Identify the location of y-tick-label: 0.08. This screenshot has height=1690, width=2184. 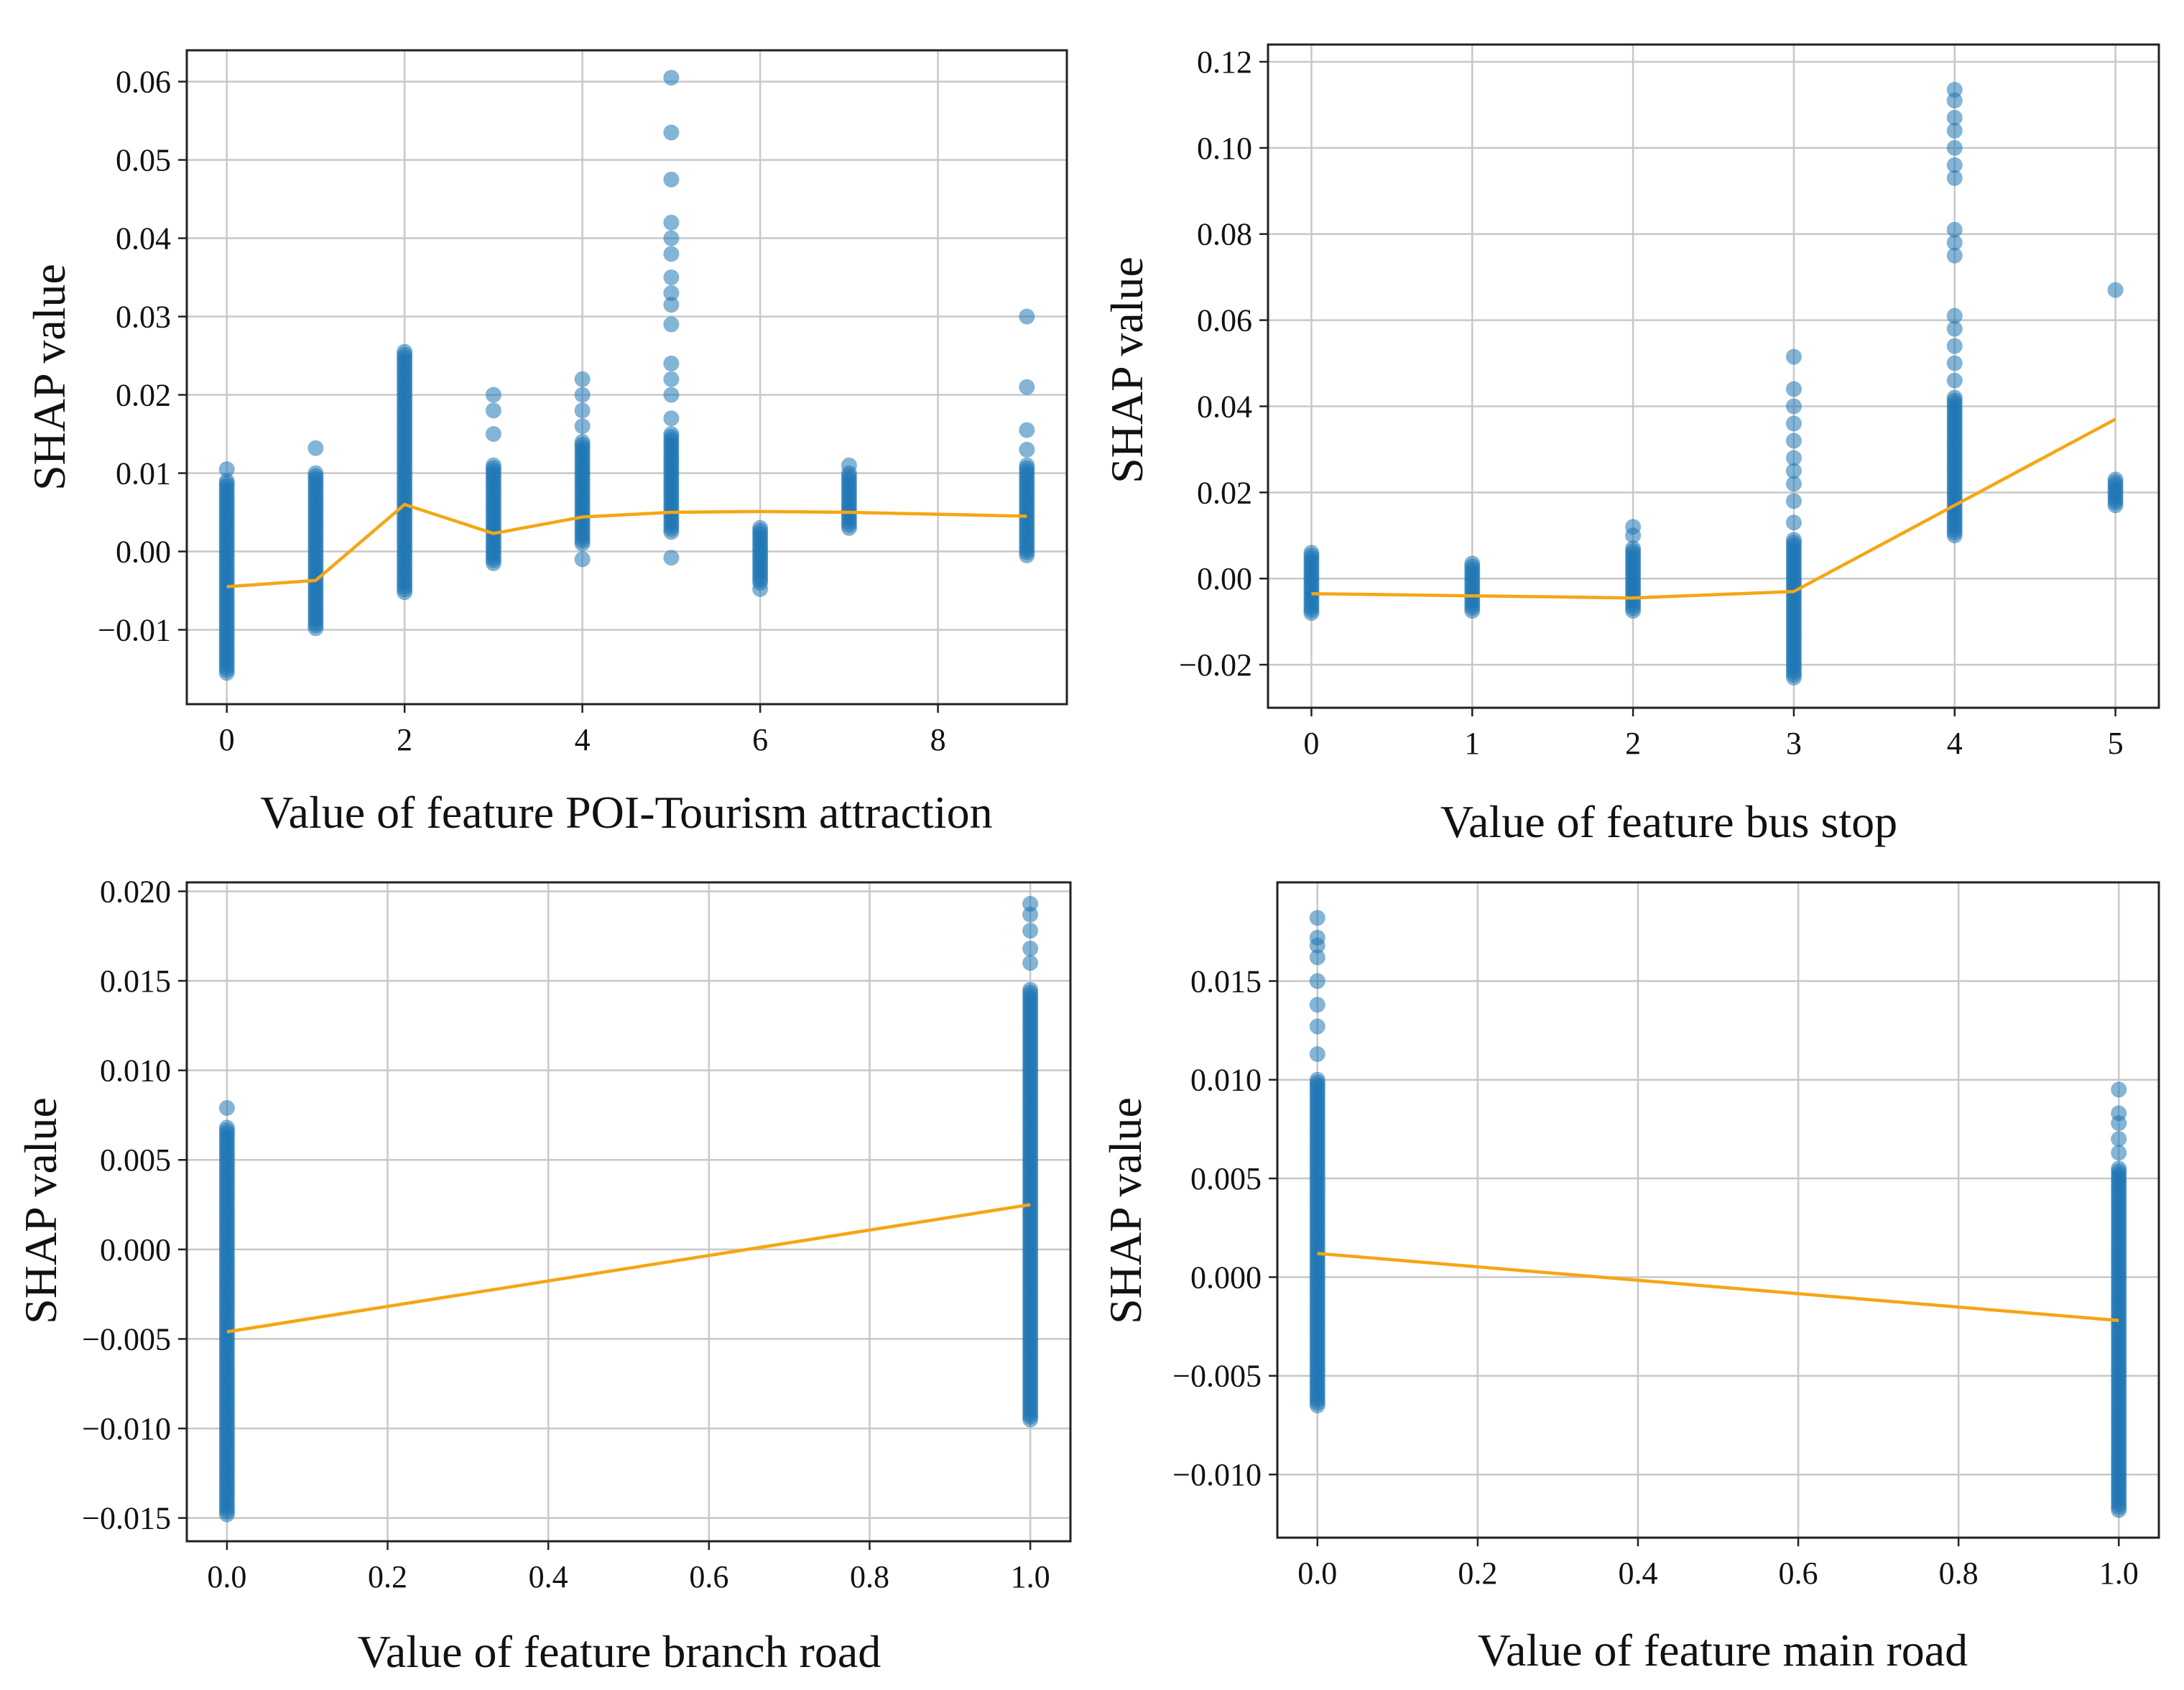
(1224, 235).